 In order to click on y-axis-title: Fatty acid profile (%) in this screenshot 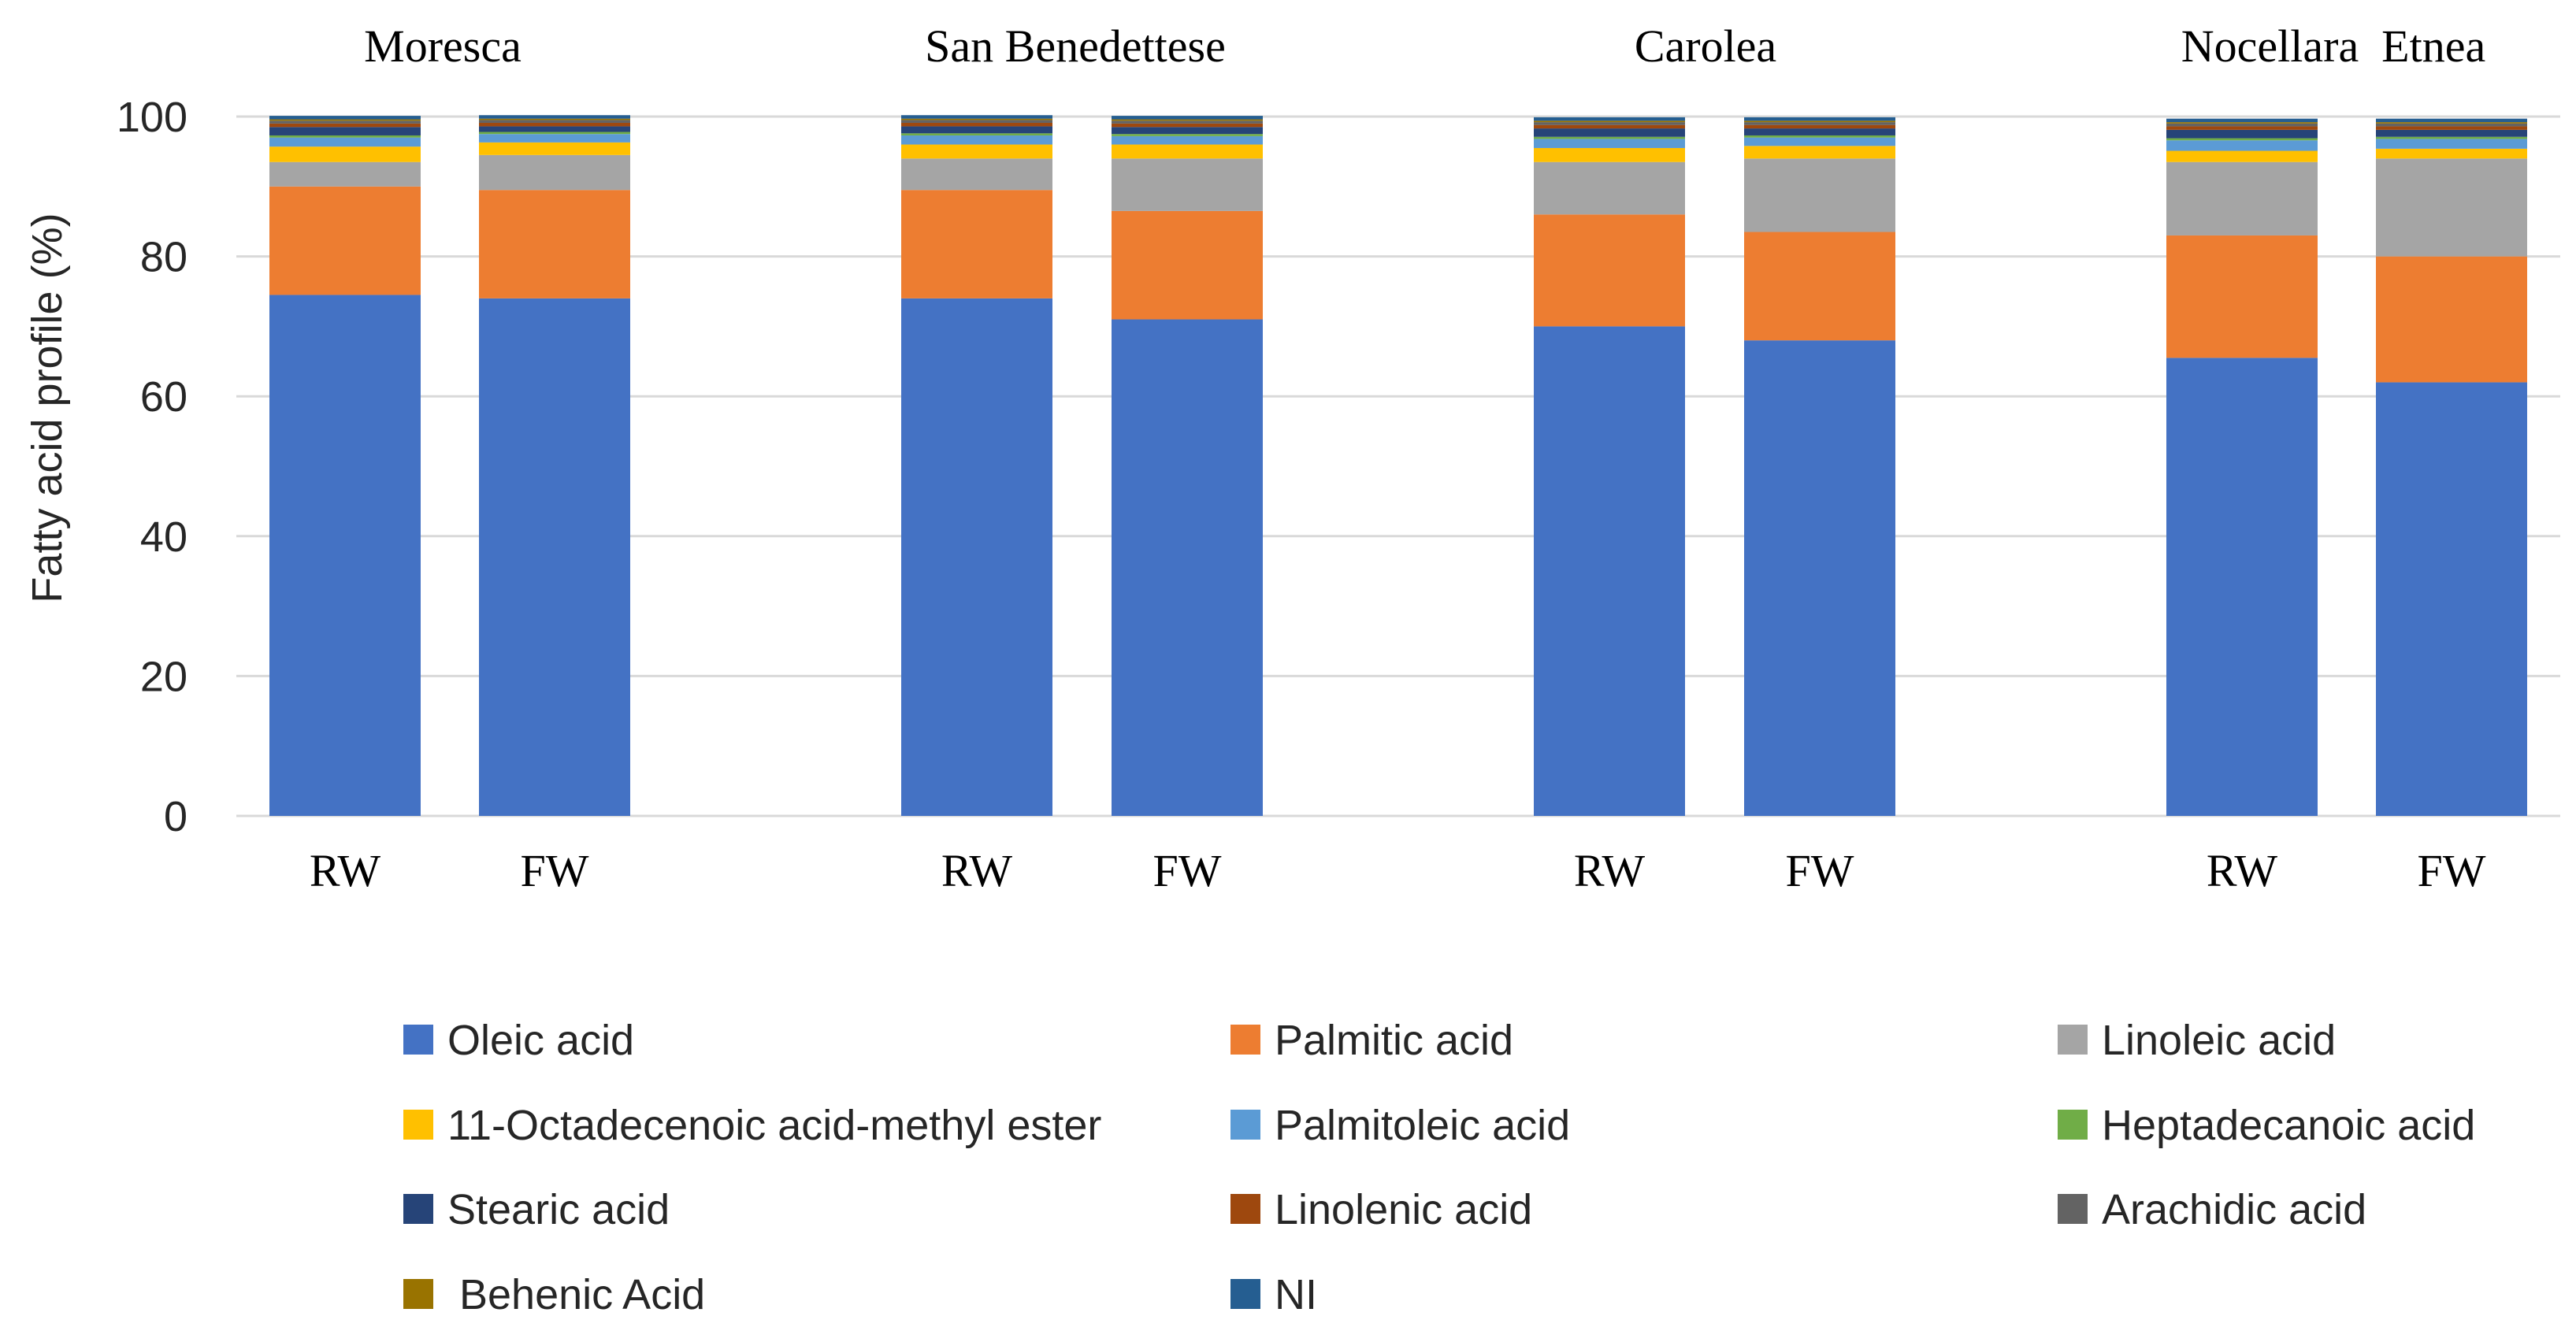, I will do `click(47, 407)`.